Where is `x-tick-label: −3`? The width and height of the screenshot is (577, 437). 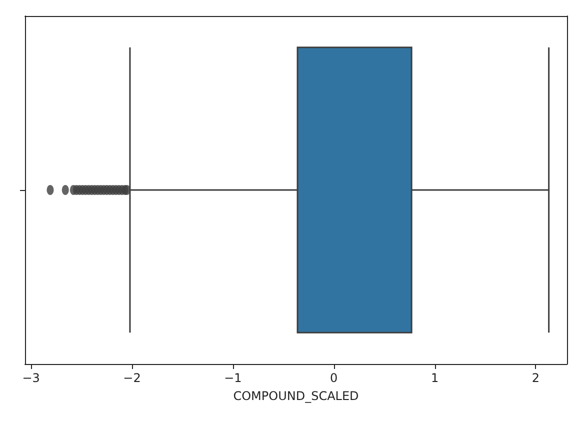 x-tick-label: −3 is located at coordinates (31, 378).